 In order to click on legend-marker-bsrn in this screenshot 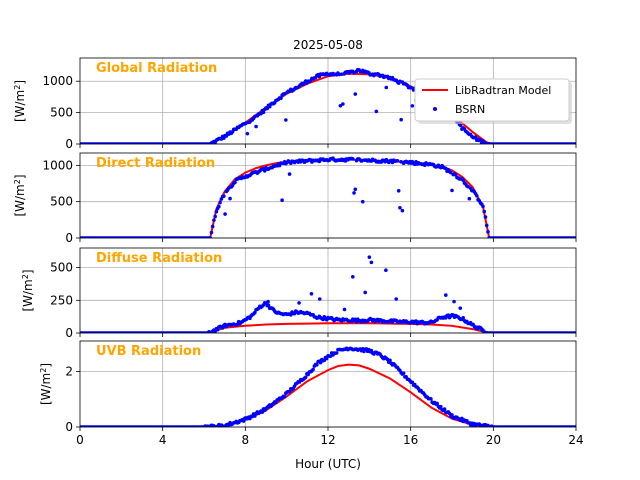, I will do `click(435, 109)`.